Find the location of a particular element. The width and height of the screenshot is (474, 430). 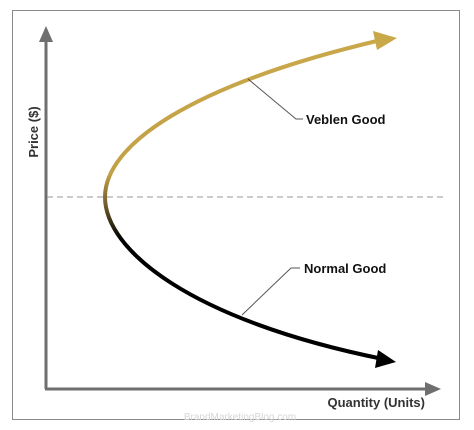

x-axis-arrowhead is located at coordinates (433, 389).